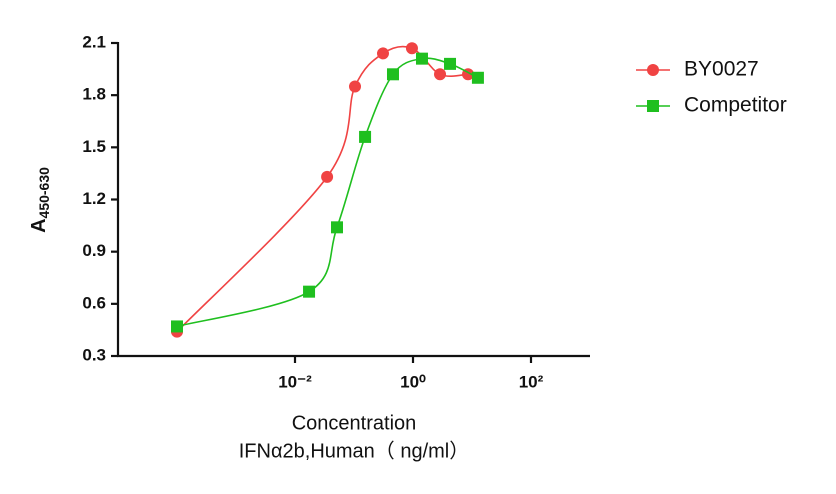 Image resolution: width=836 pixels, height=494 pixels. Describe the element at coordinates (94, 41) in the screenshot. I see `y-tick-label: 2.1` at that location.